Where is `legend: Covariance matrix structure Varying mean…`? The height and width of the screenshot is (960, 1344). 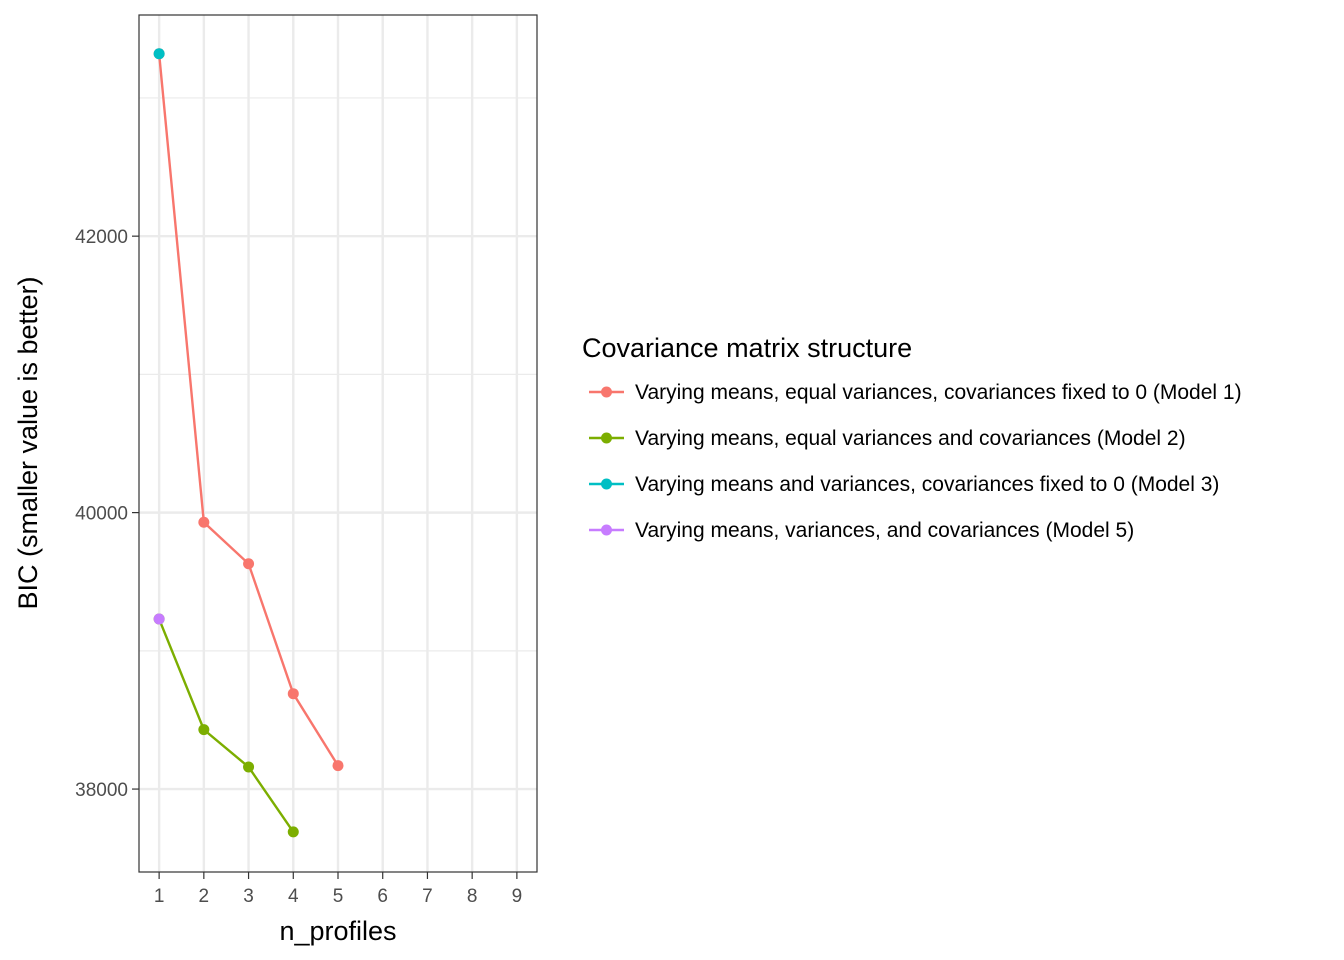 legend: Covariance matrix structure Varying mean… is located at coordinates (912, 437).